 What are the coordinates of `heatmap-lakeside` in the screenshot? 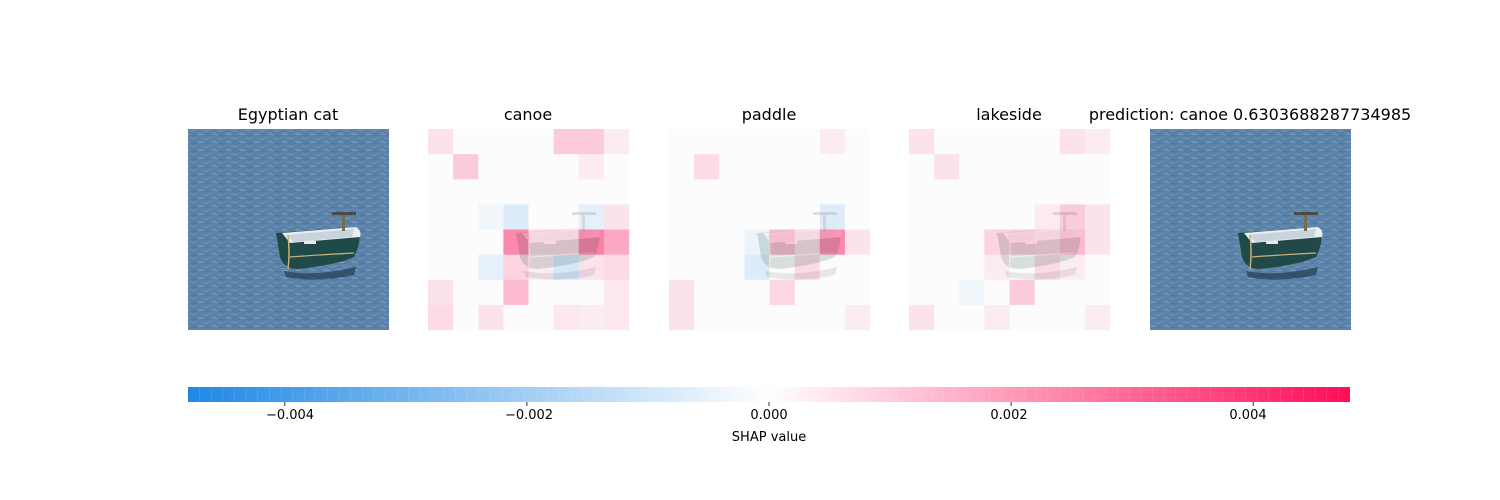 It's located at (1010, 230).